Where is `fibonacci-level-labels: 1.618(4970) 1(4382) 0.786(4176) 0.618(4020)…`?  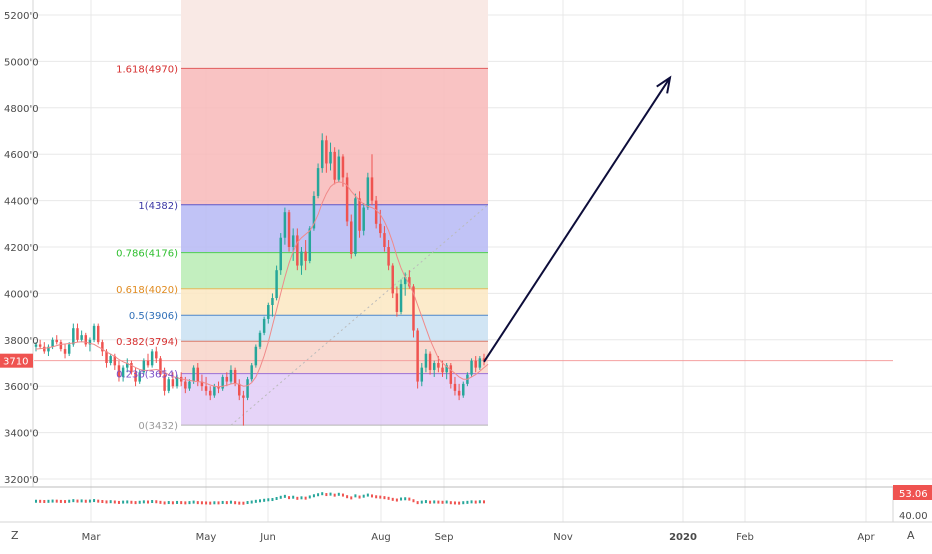
fibonacci-level-labels: 1.618(4970) 1(4382) 0.786(4176) 0.618(4020)… is located at coordinates (147, 248).